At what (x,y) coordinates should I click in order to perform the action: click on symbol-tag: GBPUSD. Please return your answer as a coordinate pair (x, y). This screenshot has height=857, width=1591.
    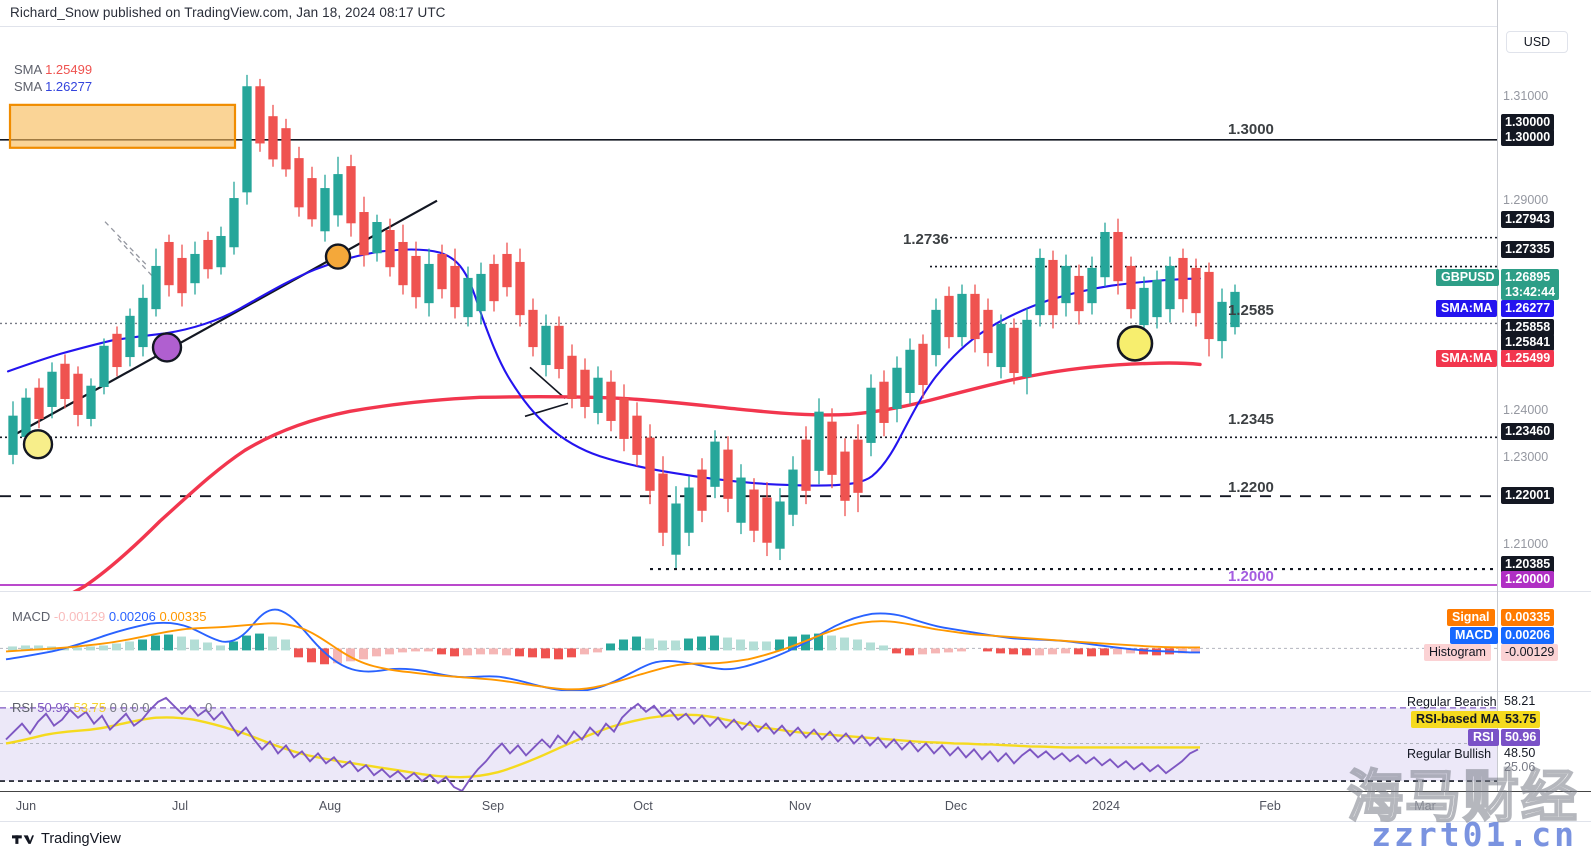
    Looking at the image, I should click on (1468, 277).